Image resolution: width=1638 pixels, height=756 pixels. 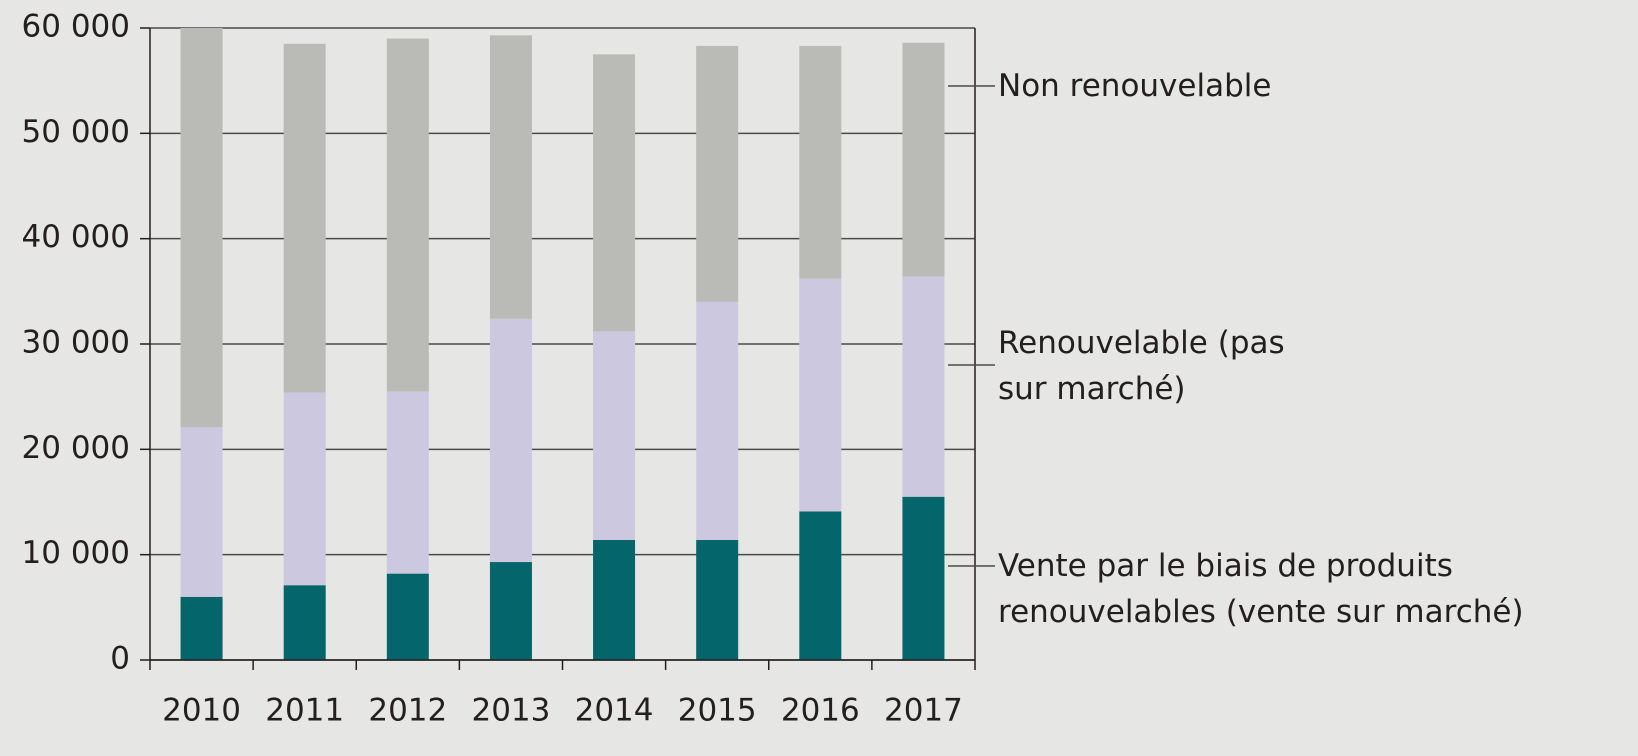 I want to click on y-tick-label: 10 000, so click(x=76, y=553).